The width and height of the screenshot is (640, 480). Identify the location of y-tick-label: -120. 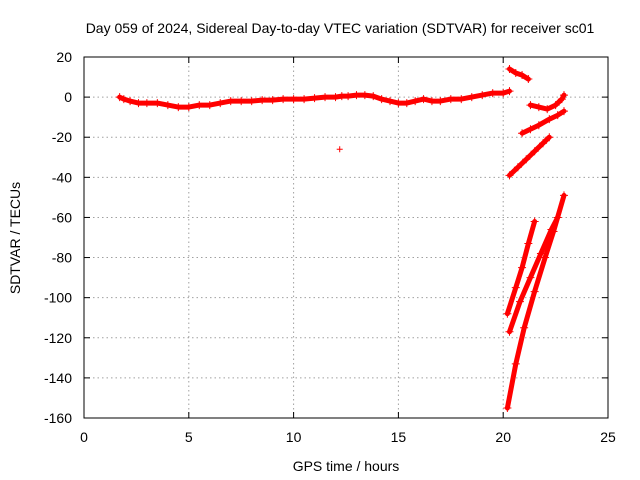
(58, 338).